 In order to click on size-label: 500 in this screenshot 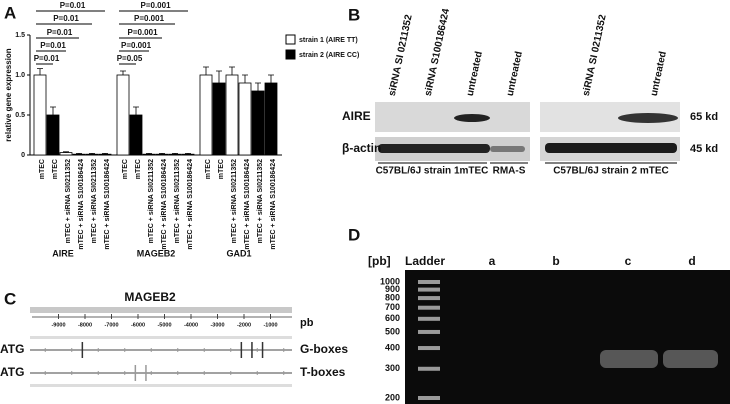, I will do `click(392, 331)`.